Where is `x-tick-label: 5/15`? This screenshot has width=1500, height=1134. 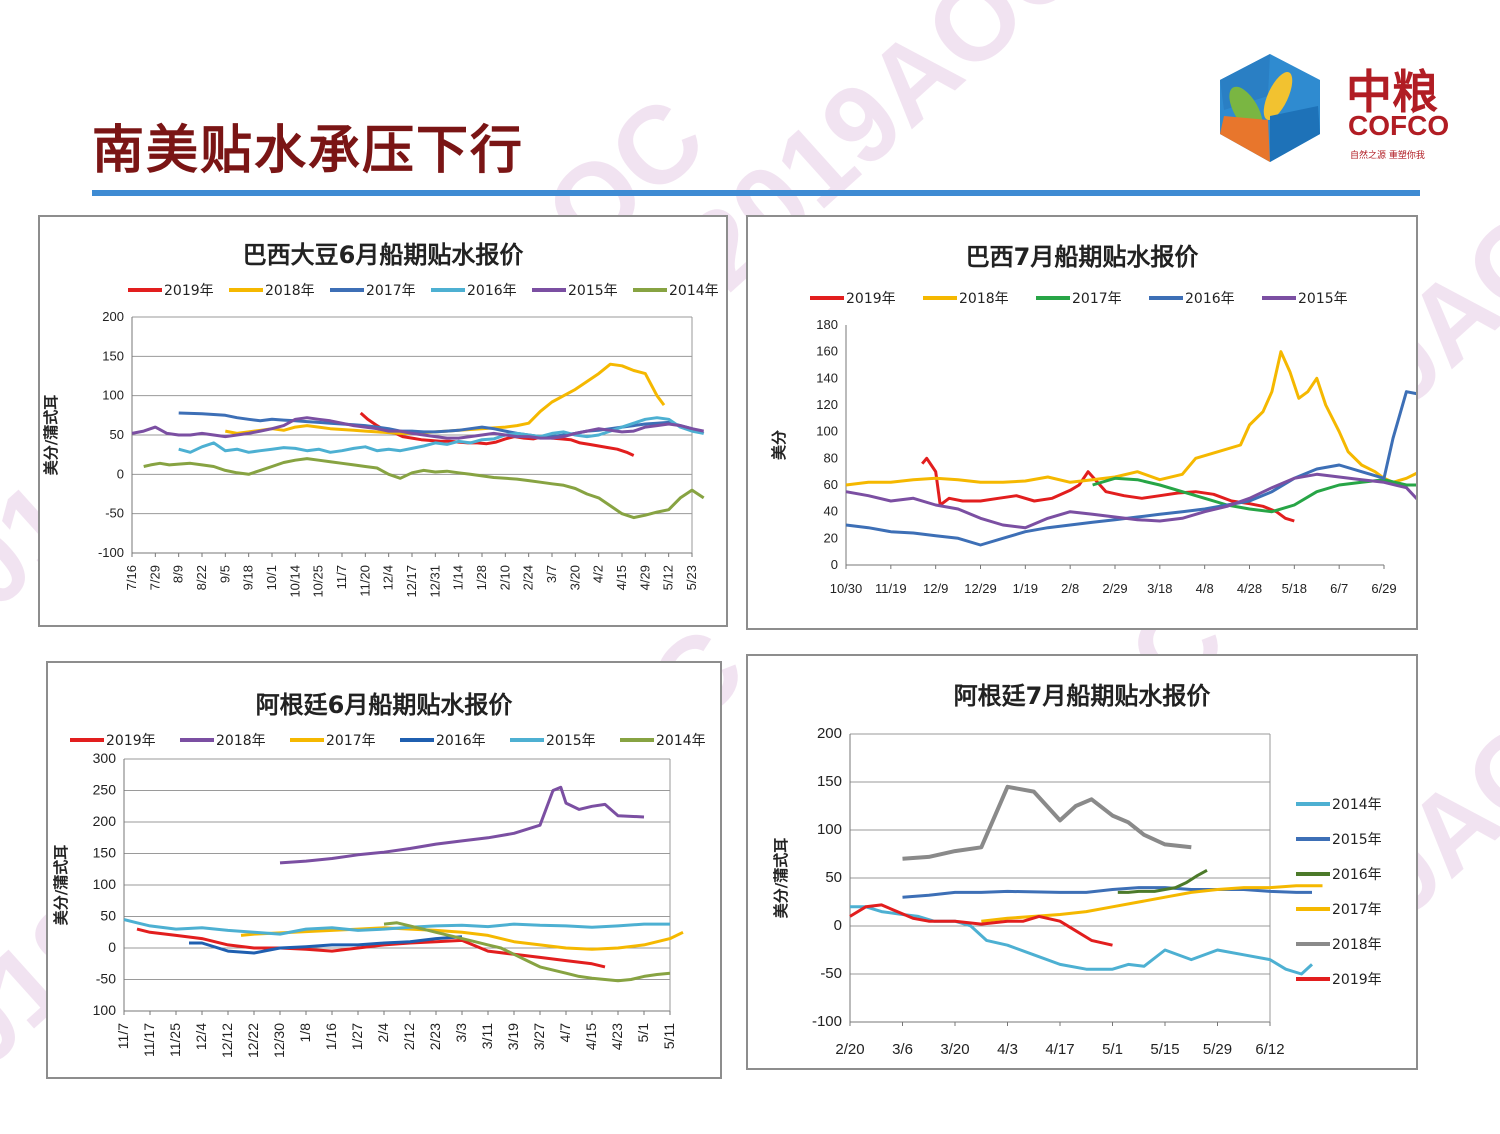 x-tick-label: 5/15 is located at coordinates (1164, 1049).